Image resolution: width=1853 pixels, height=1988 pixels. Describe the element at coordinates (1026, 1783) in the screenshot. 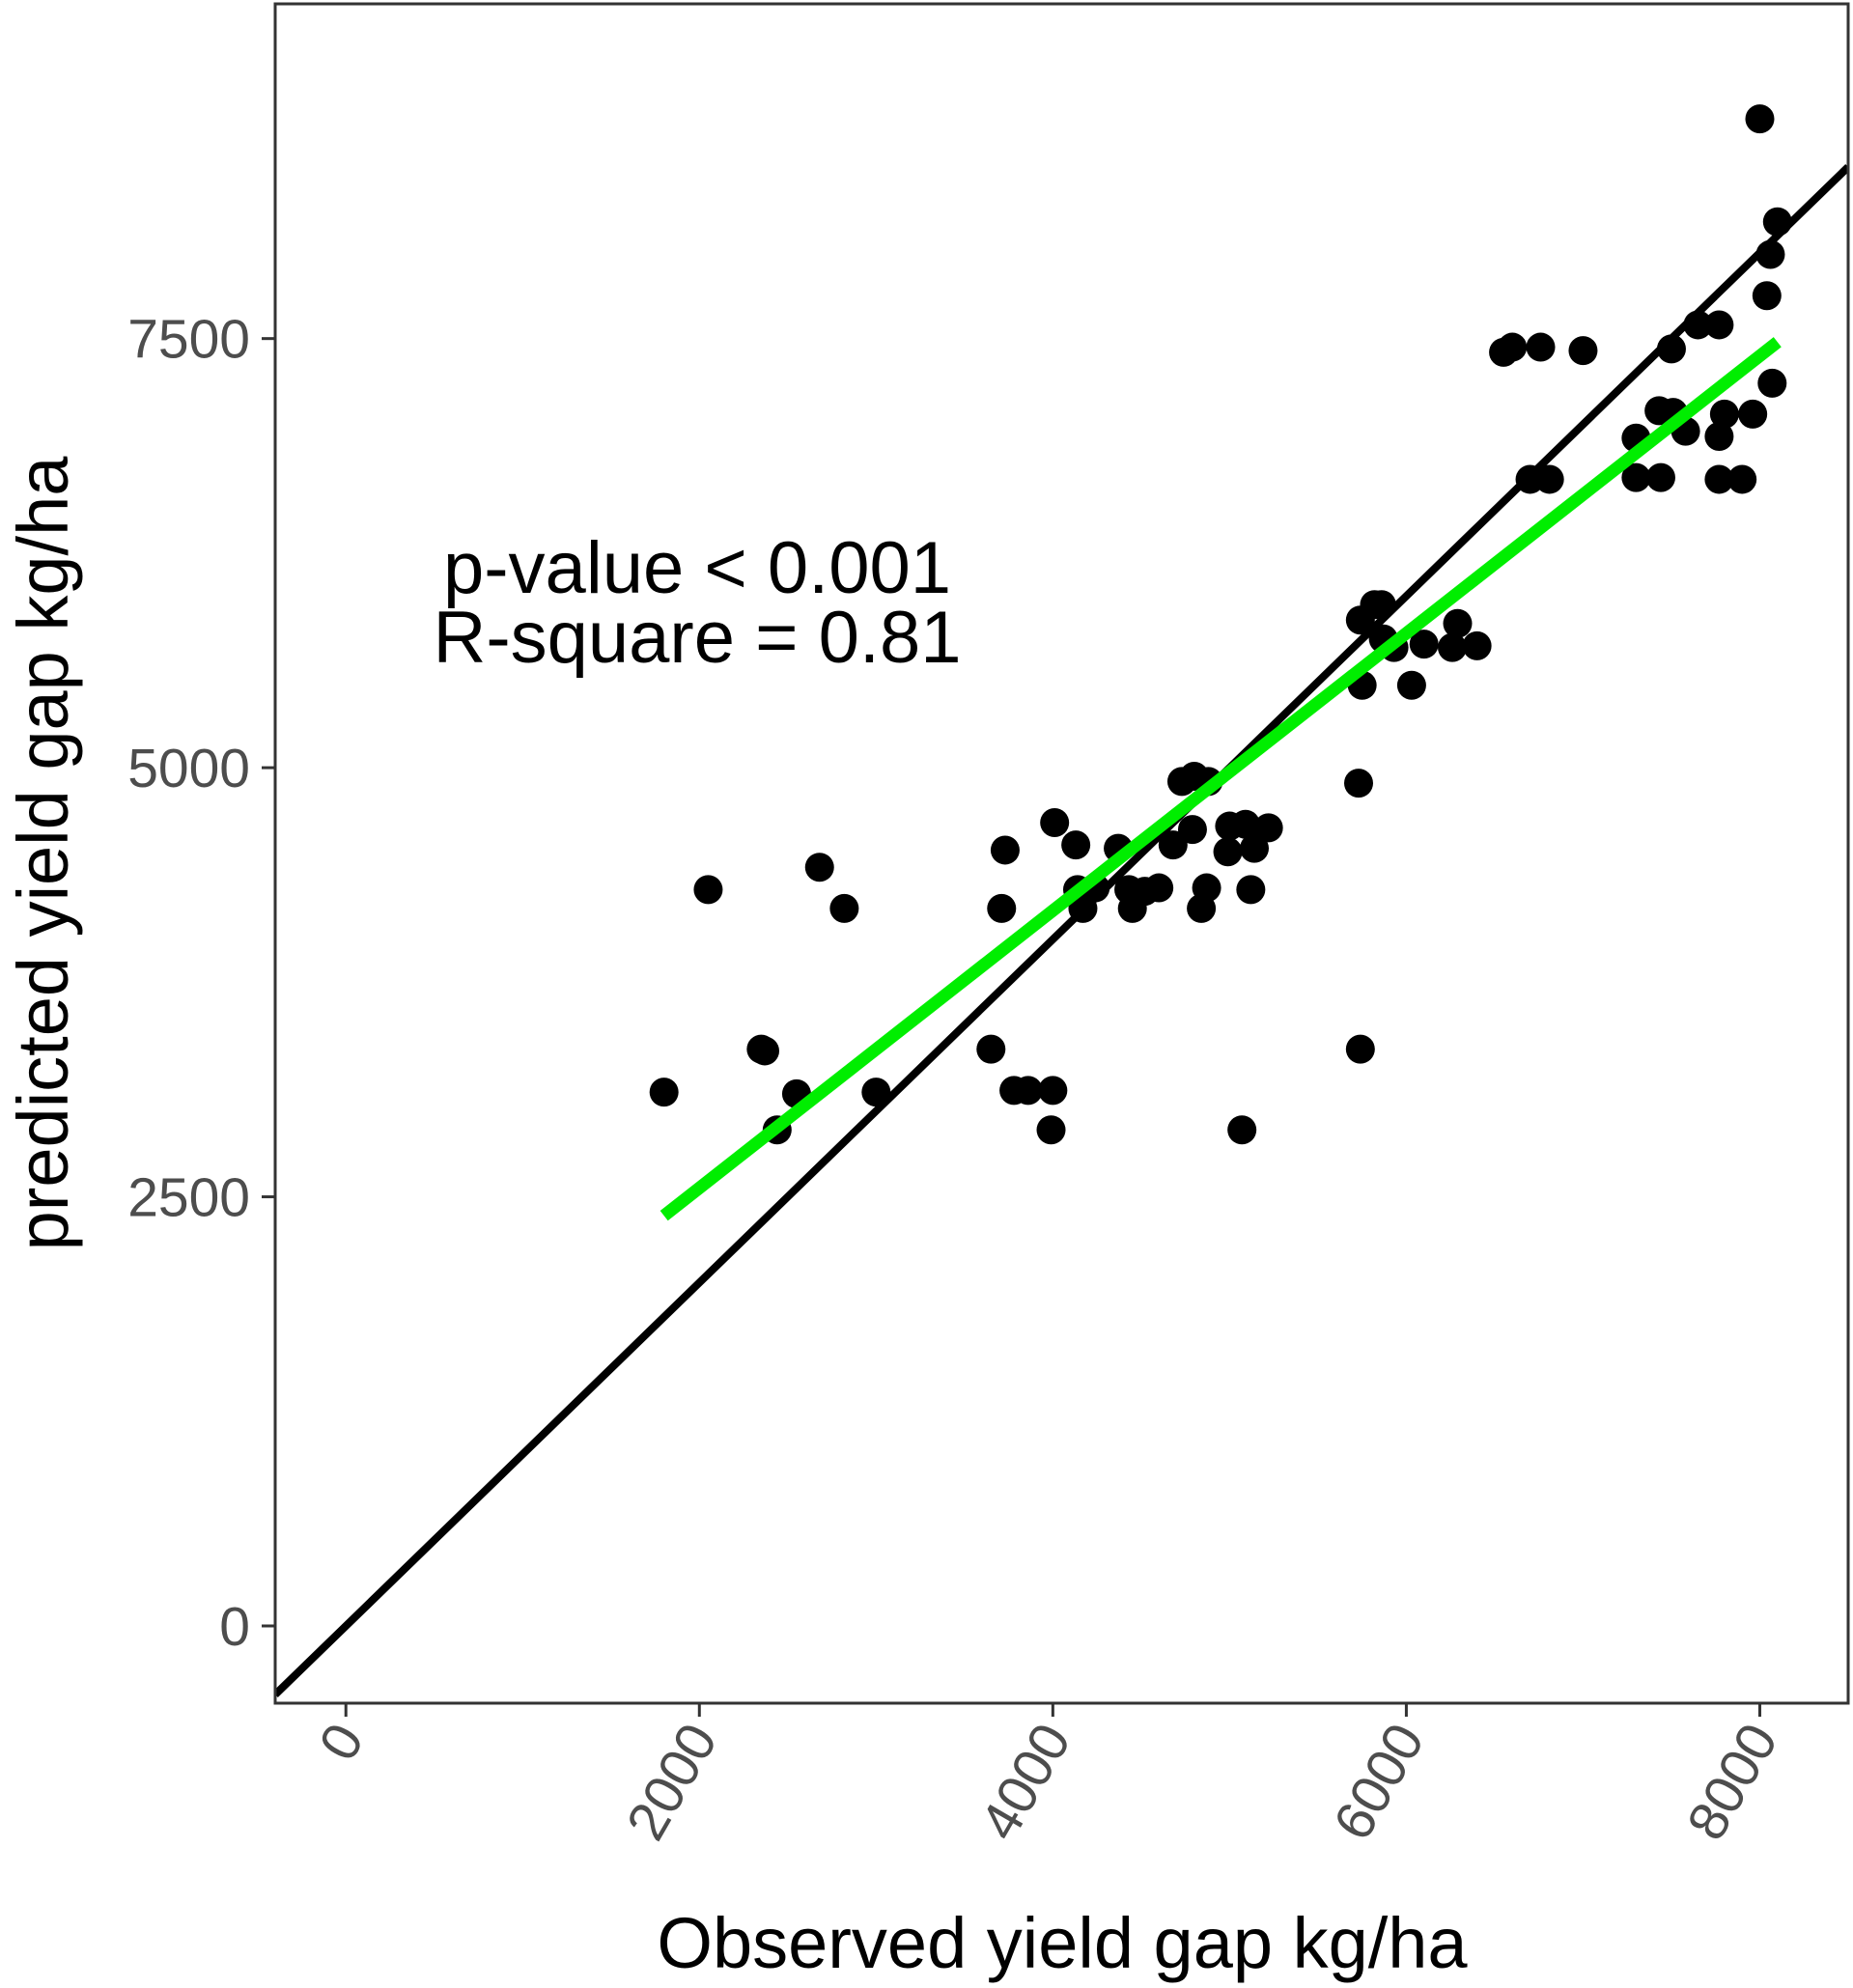

I see `x-tick-label: 4000` at that location.